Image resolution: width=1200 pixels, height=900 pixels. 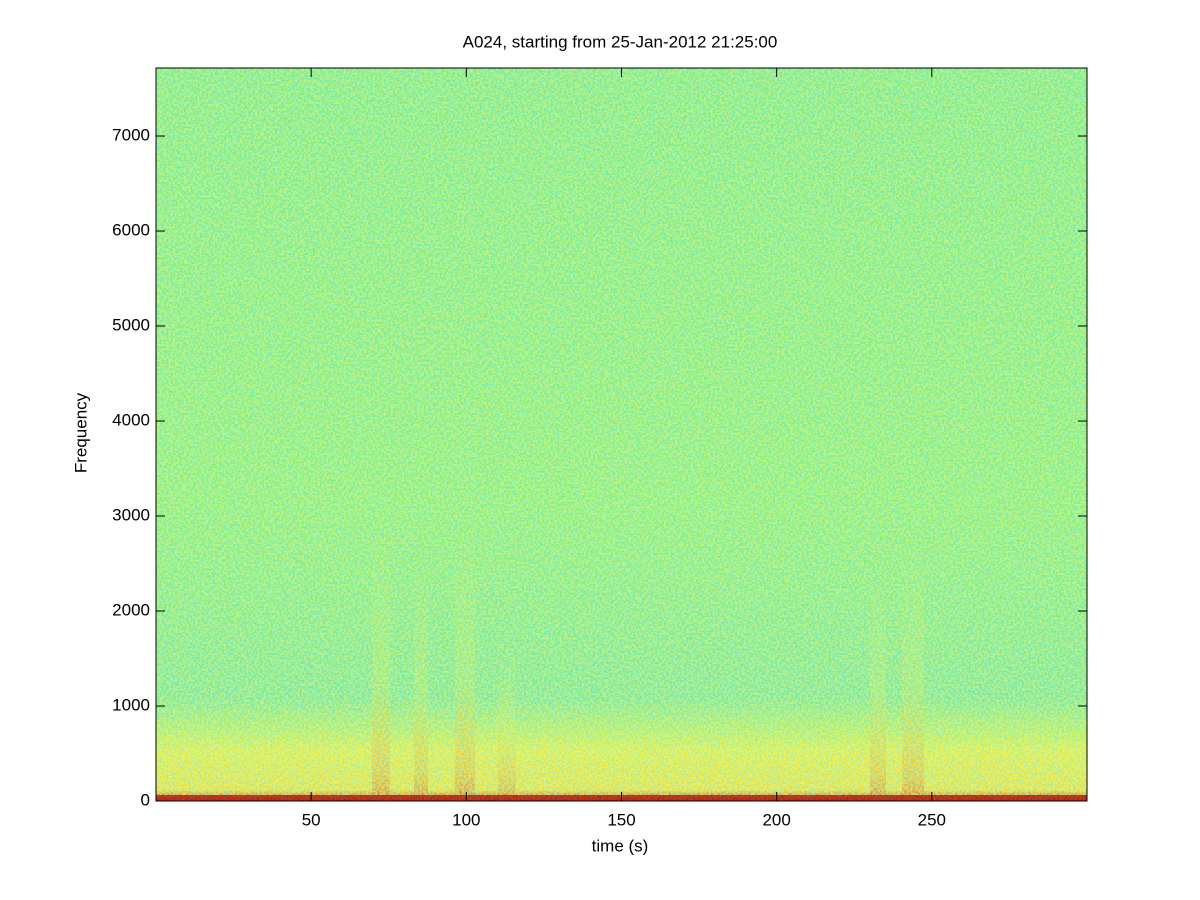 What do you see at coordinates (466, 819) in the screenshot?
I see `x-tick-label: 100` at bounding box center [466, 819].